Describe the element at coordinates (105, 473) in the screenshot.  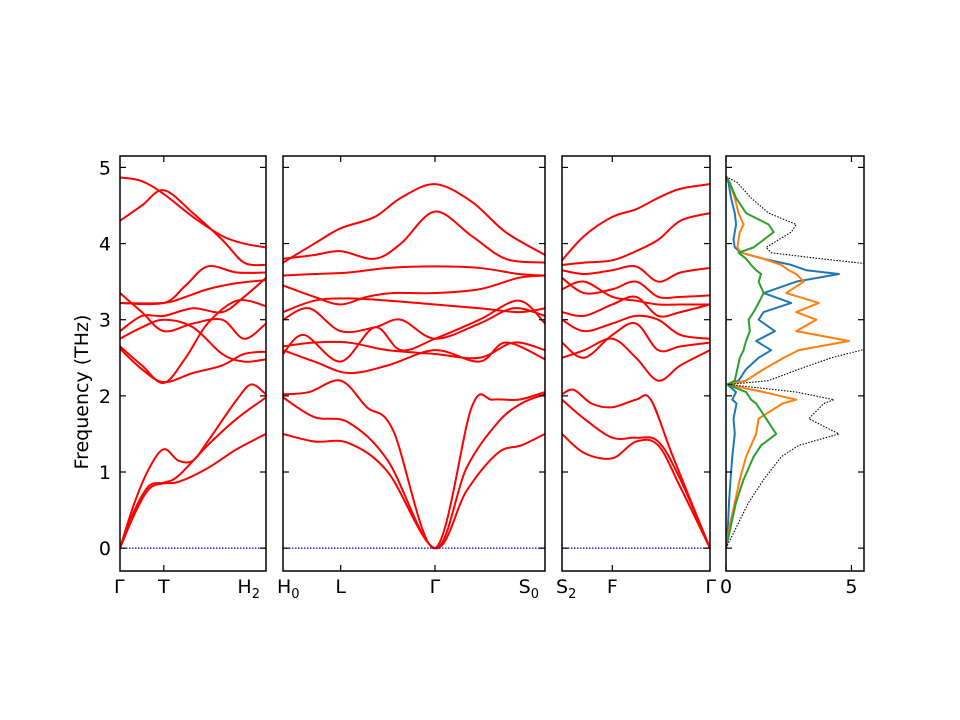
I see `y-tick-label: 1` at that location.